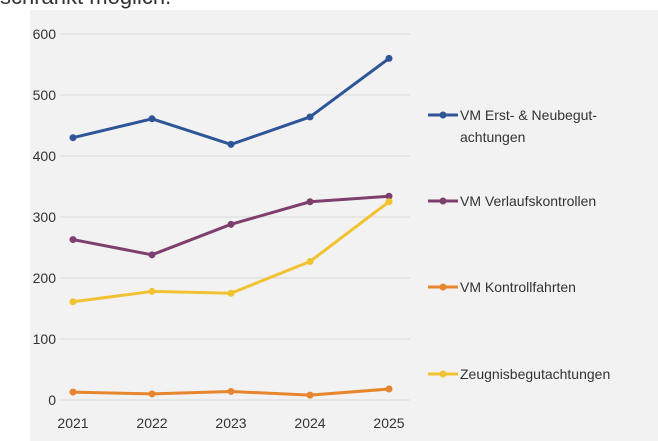  Describe the element at coordinates (528, 201) in the screenshot. I see `legend-label: VM Verlaufskontrollen` at that location.